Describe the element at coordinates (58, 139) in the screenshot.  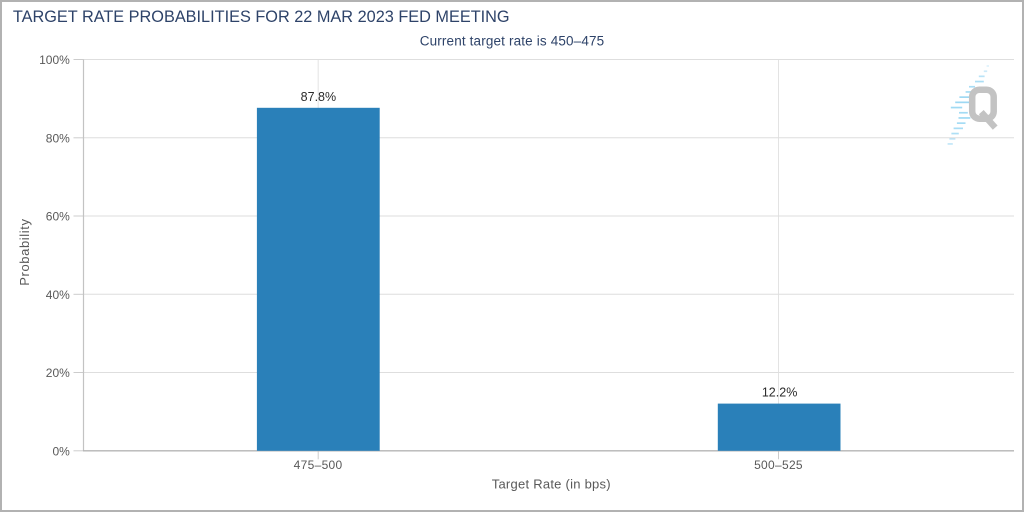
I see `svg-text: 80%` at that location.